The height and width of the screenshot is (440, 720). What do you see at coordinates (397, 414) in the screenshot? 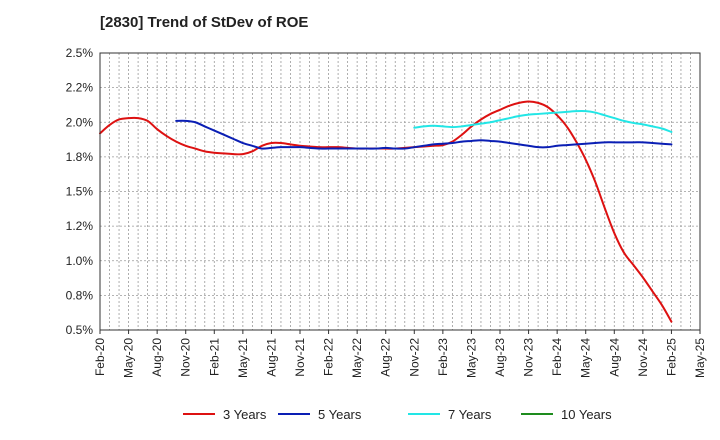
I see `legend: 3 Years 5 Years 7 Years 10 Years` at bounding box center [397, 414].